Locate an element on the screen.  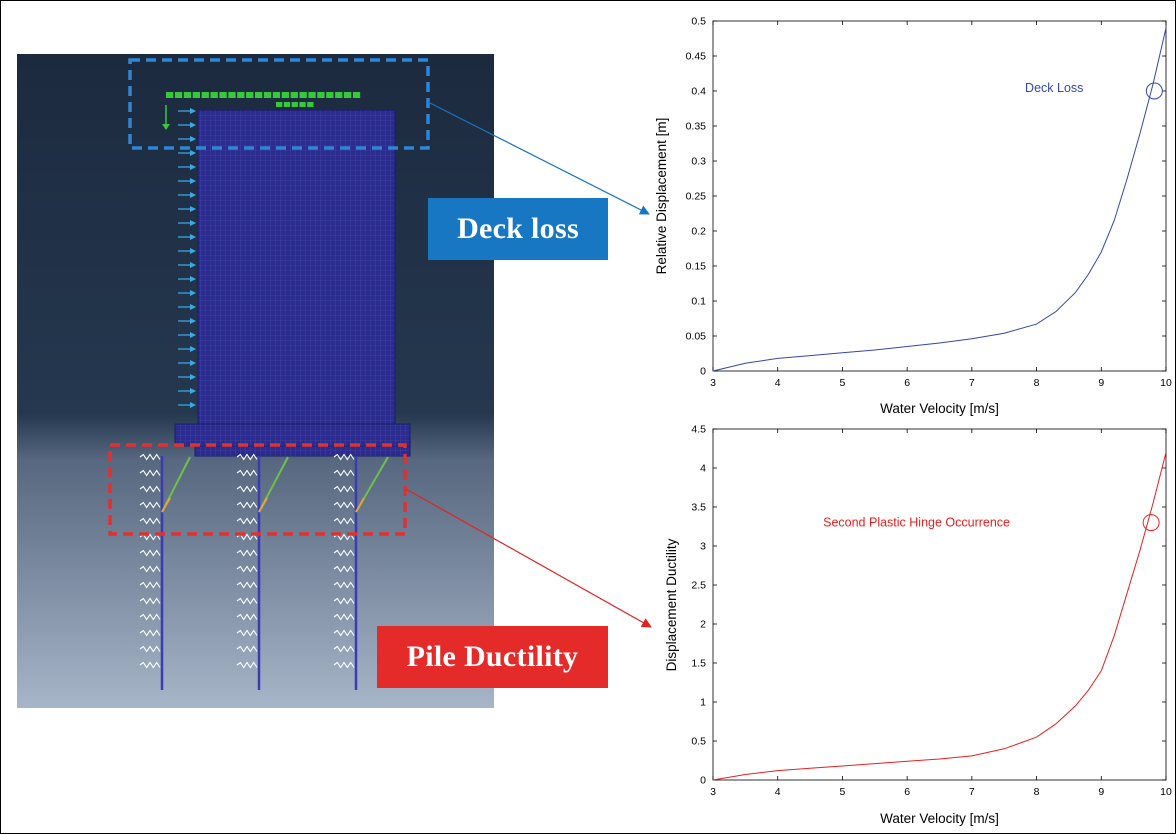
y-tick-label: 1.5 is located at coordinates (698, 664).